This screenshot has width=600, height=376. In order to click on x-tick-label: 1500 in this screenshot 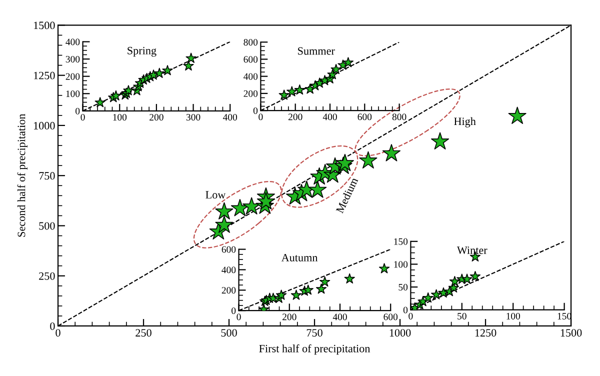, I will do `click(571, 333)`.